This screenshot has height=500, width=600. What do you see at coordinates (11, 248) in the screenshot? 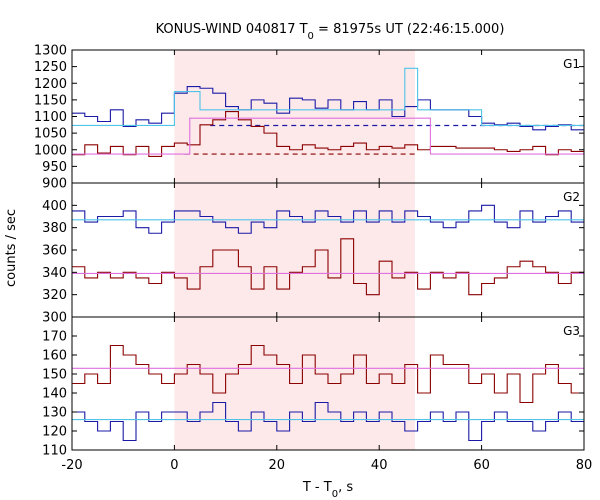
I see `y-axis-title: counts / sec` at bounding box center [11, 248].